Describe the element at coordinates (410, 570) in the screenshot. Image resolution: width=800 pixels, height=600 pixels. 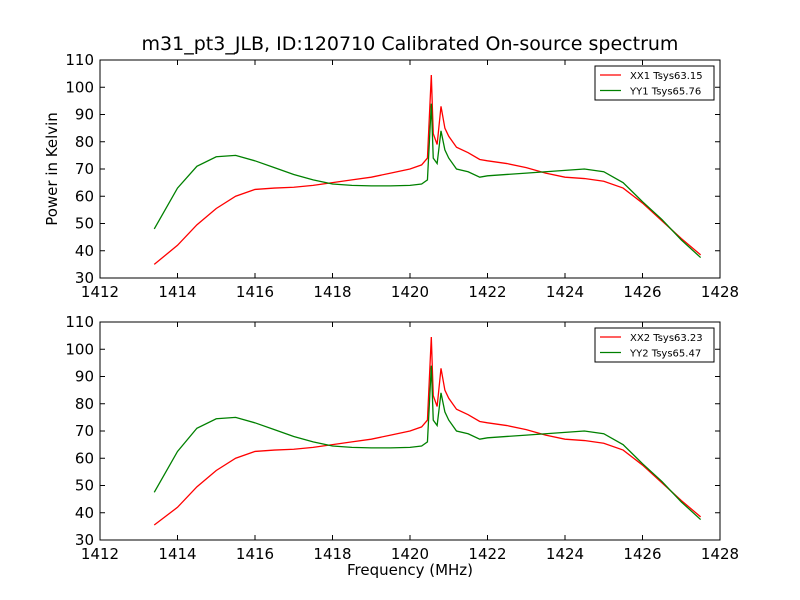
I see `x-axis-label: Frequency (MHz)` at that location.